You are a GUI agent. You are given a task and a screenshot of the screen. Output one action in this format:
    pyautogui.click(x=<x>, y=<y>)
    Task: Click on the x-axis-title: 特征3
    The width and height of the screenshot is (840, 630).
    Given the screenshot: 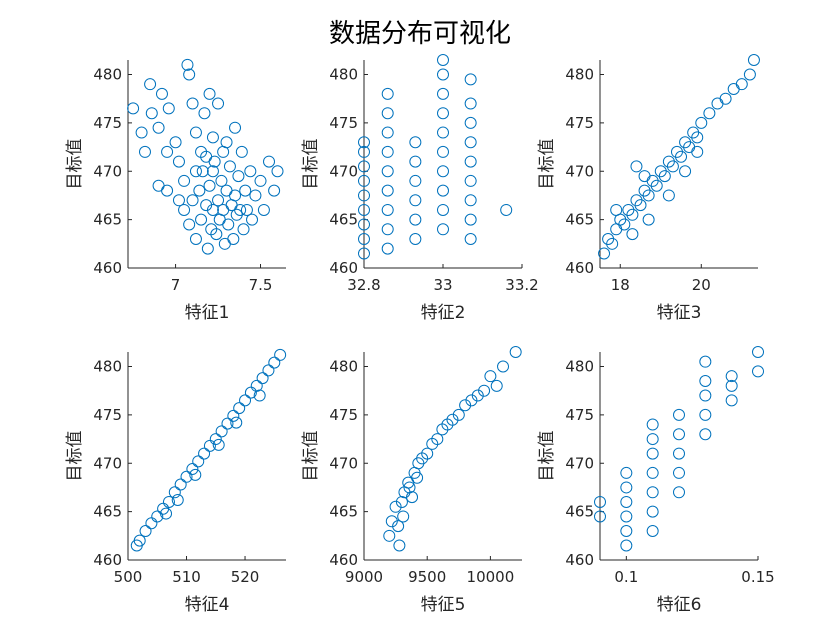 What is the action you would take?
    pyautogui.click(x=679, y=313)
    